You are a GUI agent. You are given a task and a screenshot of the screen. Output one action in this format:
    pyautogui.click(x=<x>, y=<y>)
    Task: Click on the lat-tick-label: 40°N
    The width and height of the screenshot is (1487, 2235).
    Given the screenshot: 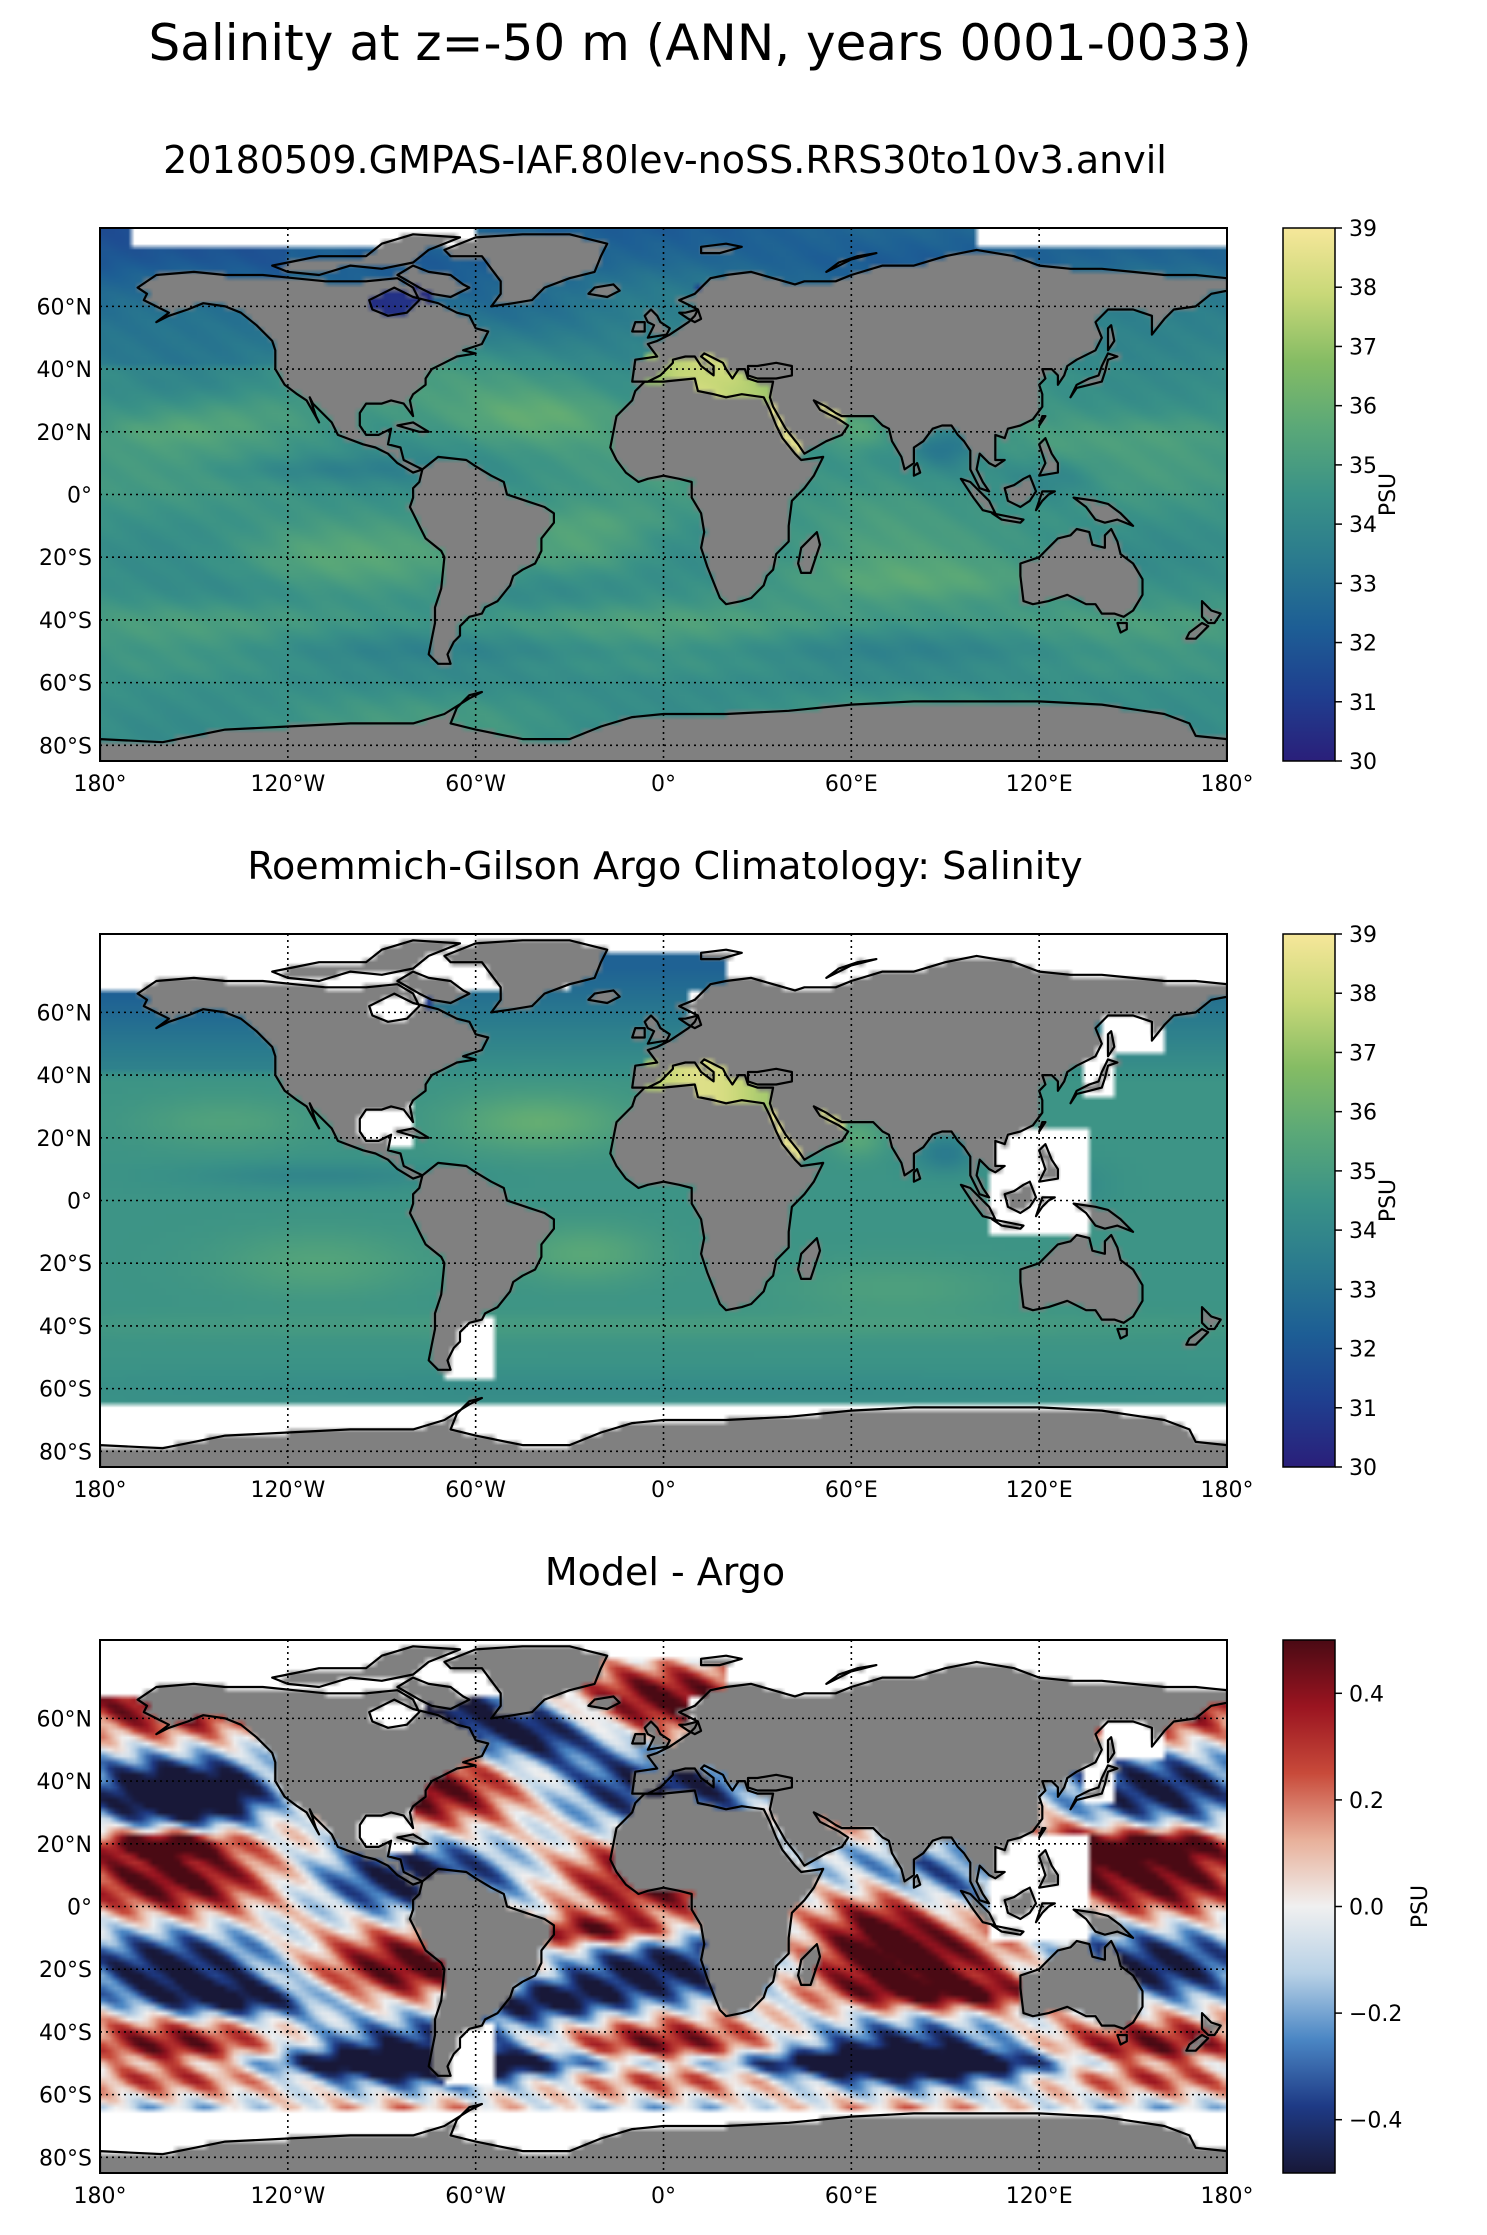 What is the action you would take?
    pyautogui.click(x=64, y=1076)
    